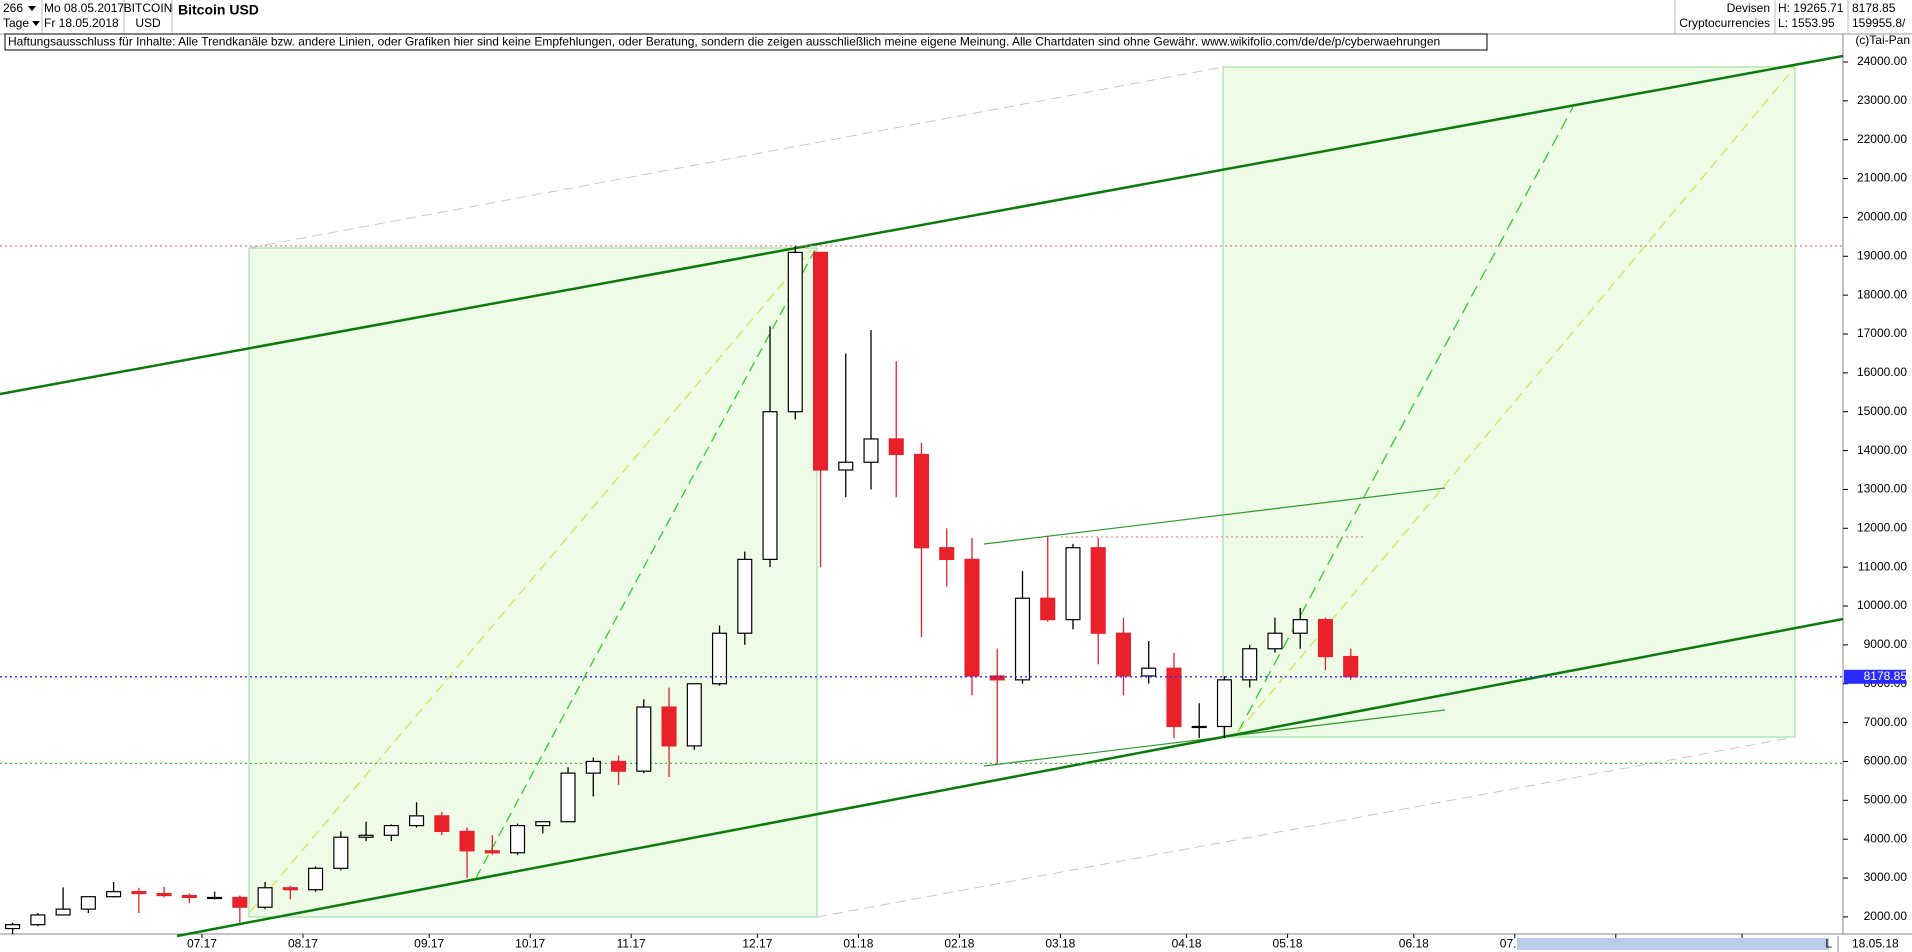  I want to click on x-tick-label: 08.17, so click(303, 944).